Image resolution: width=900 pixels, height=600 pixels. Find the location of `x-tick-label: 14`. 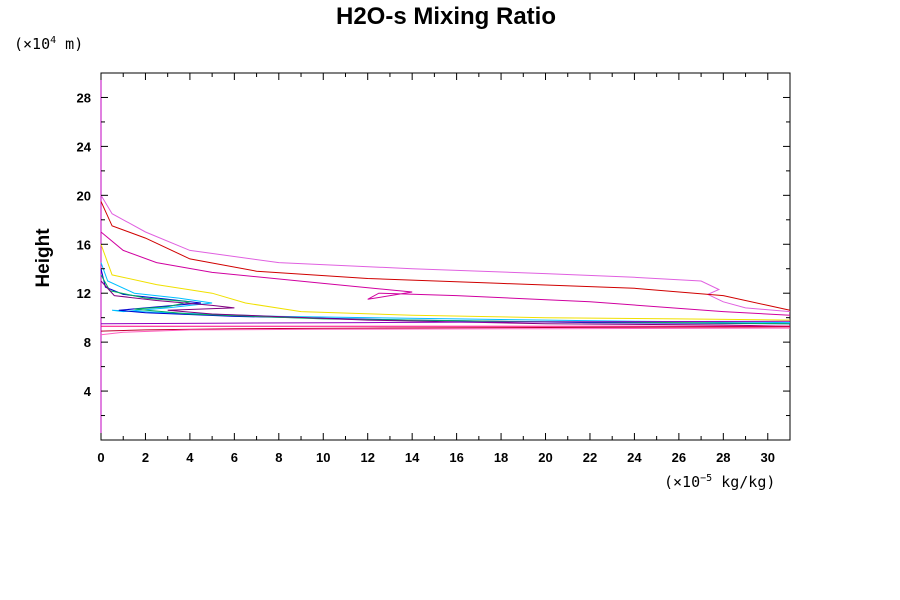

x-tick-label: 14 is located at coordinates (412, 457).